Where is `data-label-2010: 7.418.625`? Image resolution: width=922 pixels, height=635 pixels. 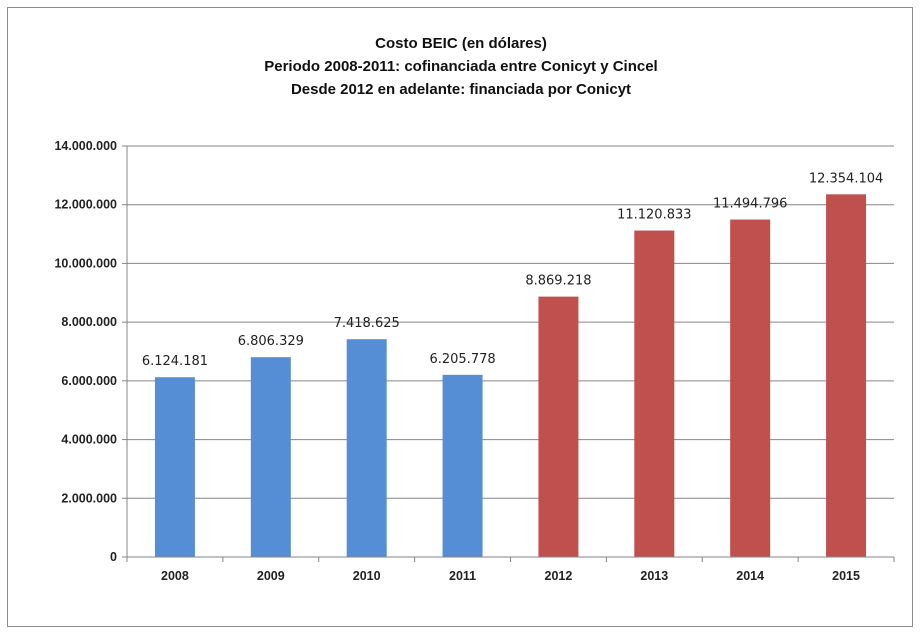 data-label-2010: 7.418.625 is located at coordinates (367, 323).